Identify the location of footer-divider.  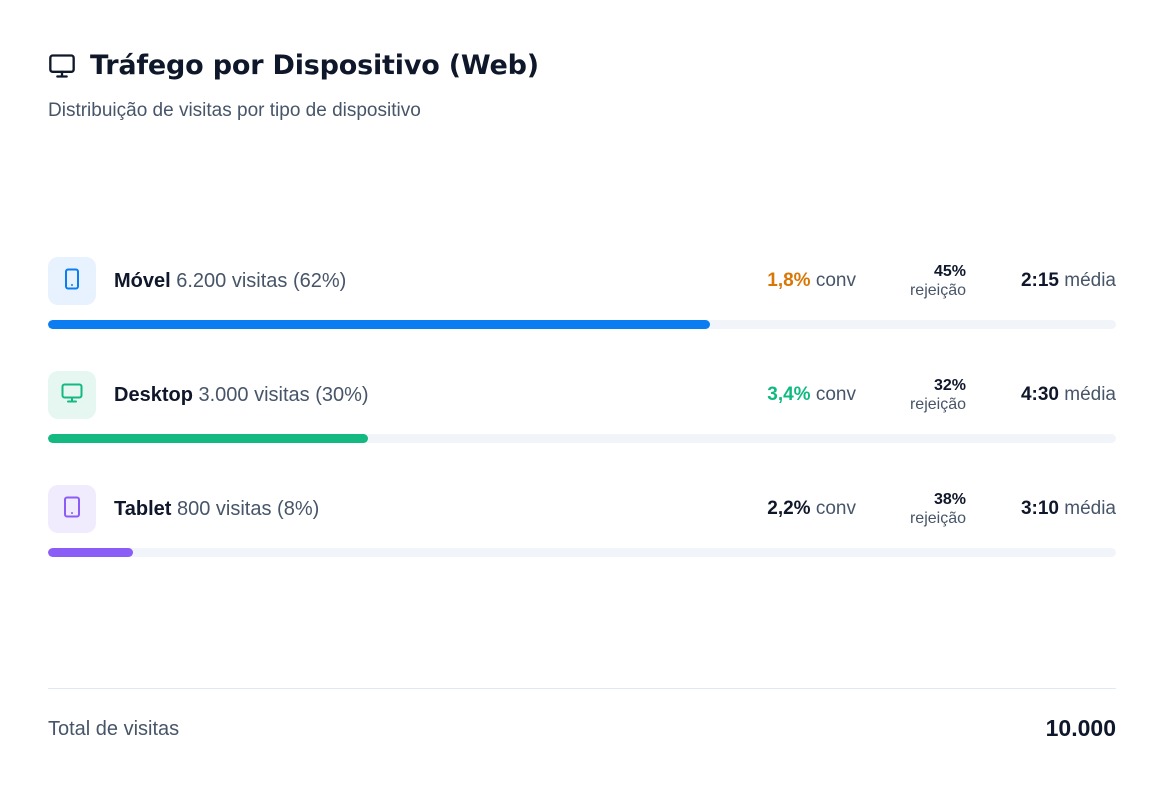
(582, 688).